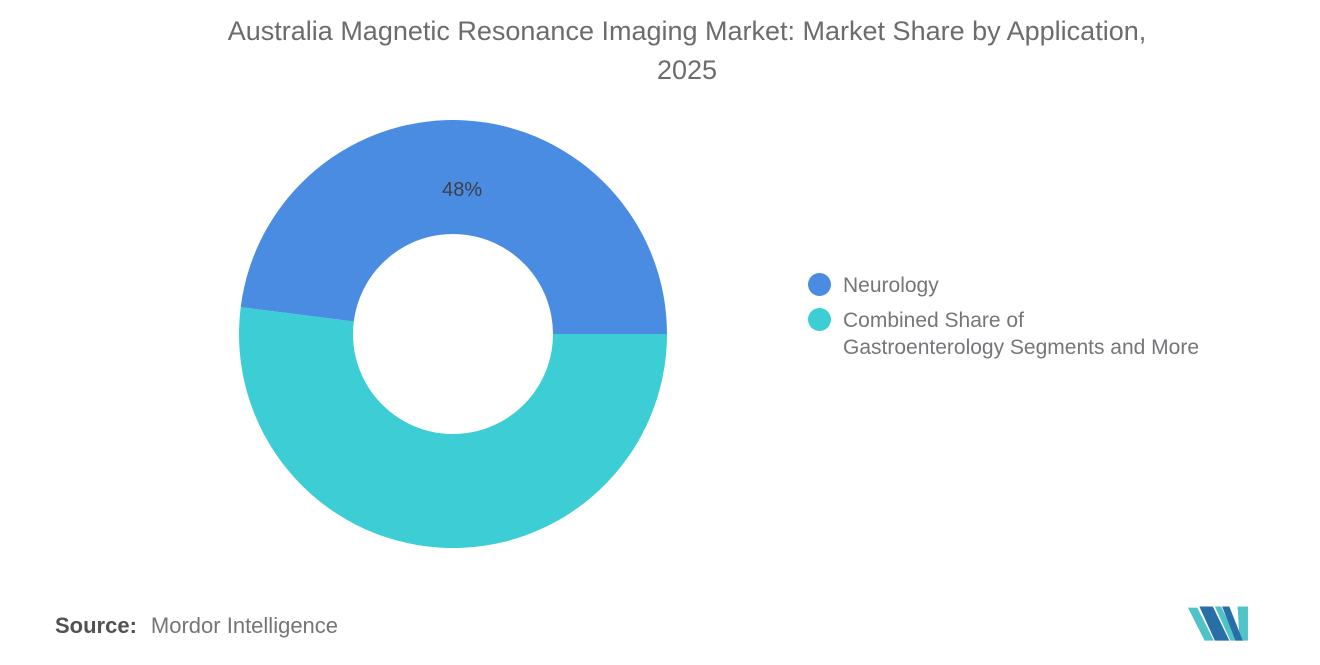  I want to click on legend-label-combined-share-line1: Combined Share of, so click(933, 320).